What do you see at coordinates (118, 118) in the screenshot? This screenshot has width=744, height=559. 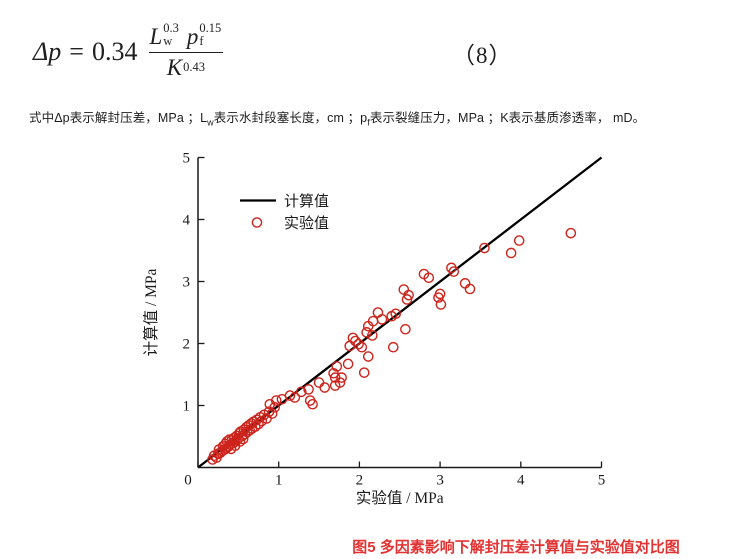 I see `description-part-1: 式中Δp表示解封压差，MPa ；L` at bounding box center [118, 118].